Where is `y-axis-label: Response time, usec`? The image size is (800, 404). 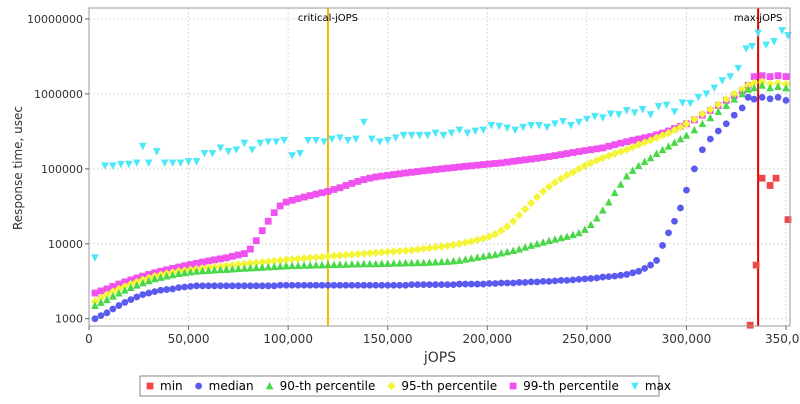
y-axis-label: Response time, usec is located at coordinates (18, 168).